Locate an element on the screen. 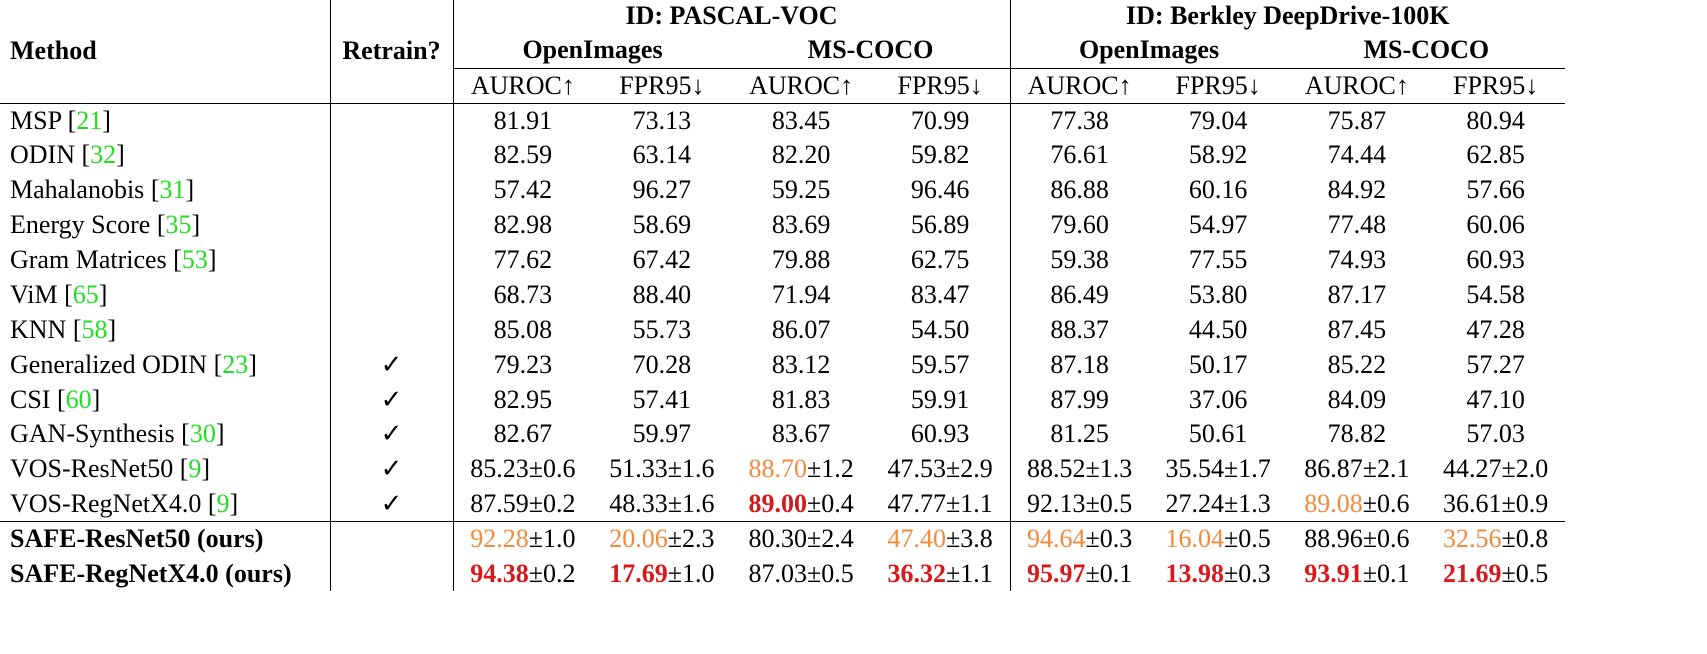  value: 82.59 is located at coordinates (523, 155).